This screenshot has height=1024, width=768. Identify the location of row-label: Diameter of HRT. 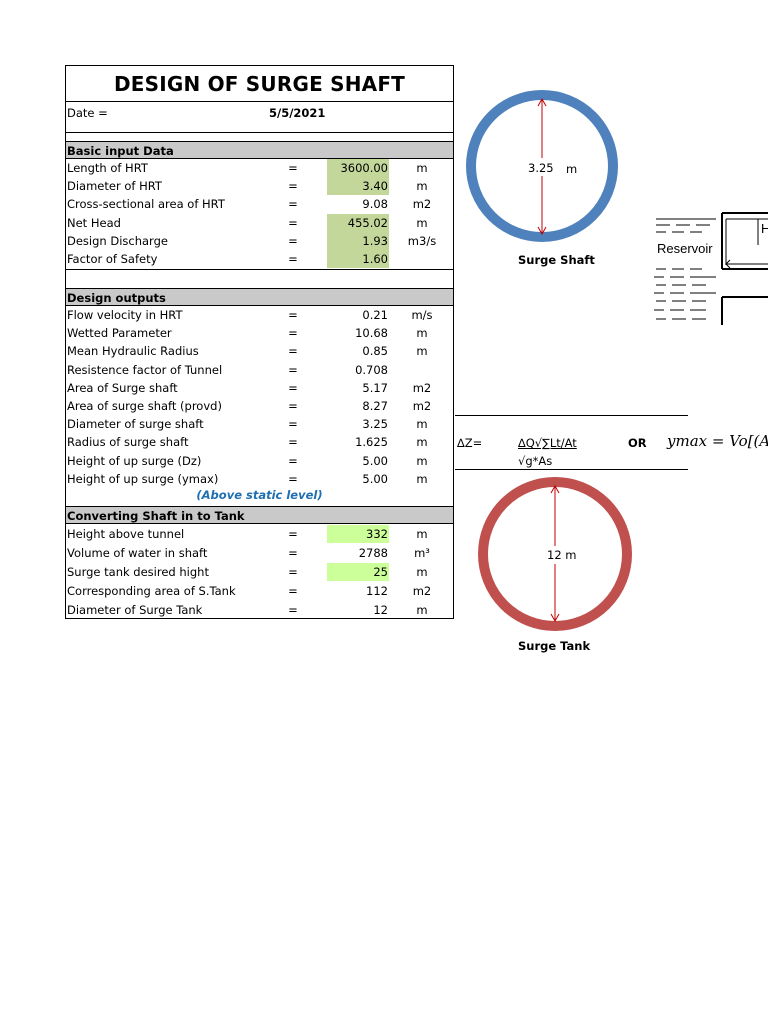
(114, 186).